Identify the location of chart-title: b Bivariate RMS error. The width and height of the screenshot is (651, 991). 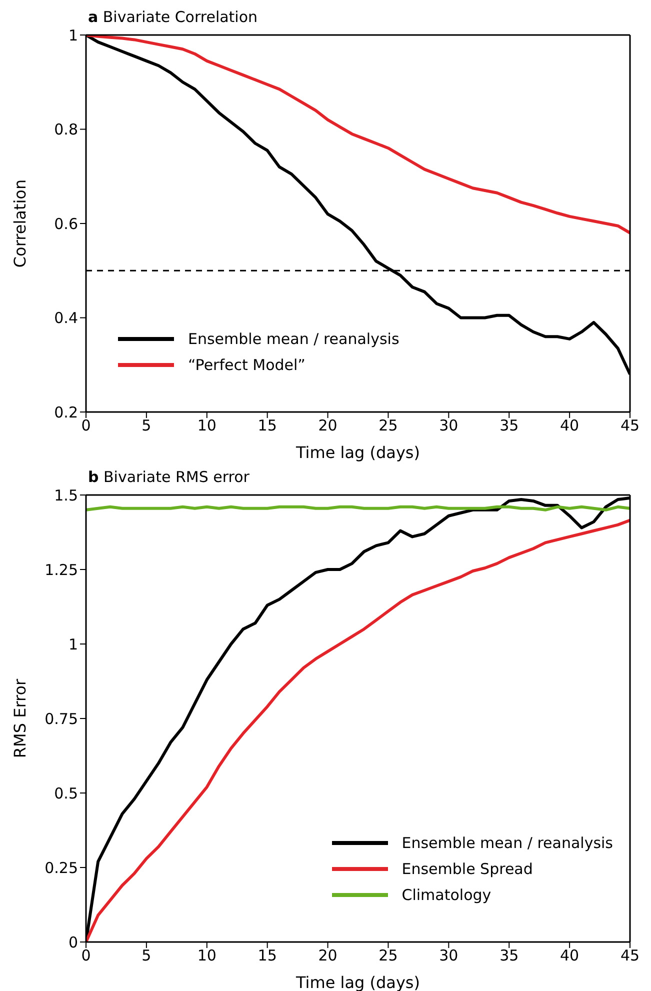
(168, 478).